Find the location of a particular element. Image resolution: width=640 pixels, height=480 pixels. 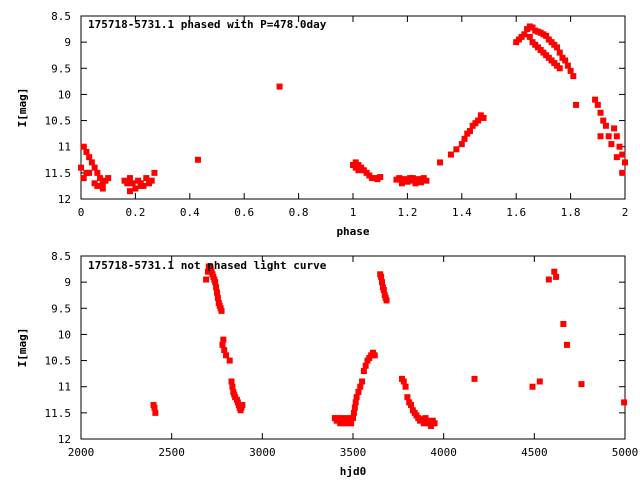

y-tick-label: 11 is located at coordinates (64, 147).